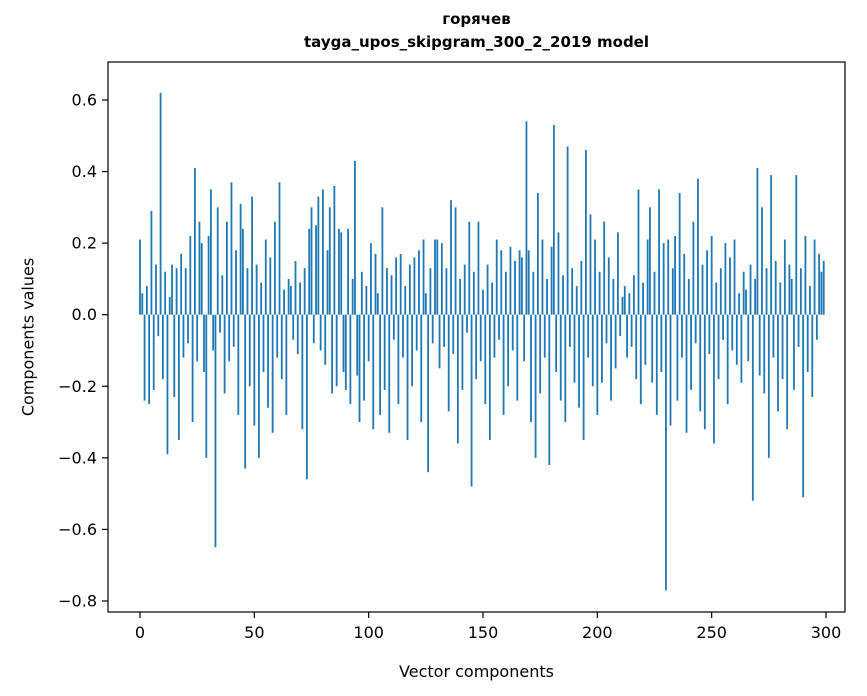 The height and width of the screenshot is (696, 867). What do you see at coordinates (77, 529) in the screenshot?
I see `y-tick-label: −0.6` at bounding box center [77, 529].